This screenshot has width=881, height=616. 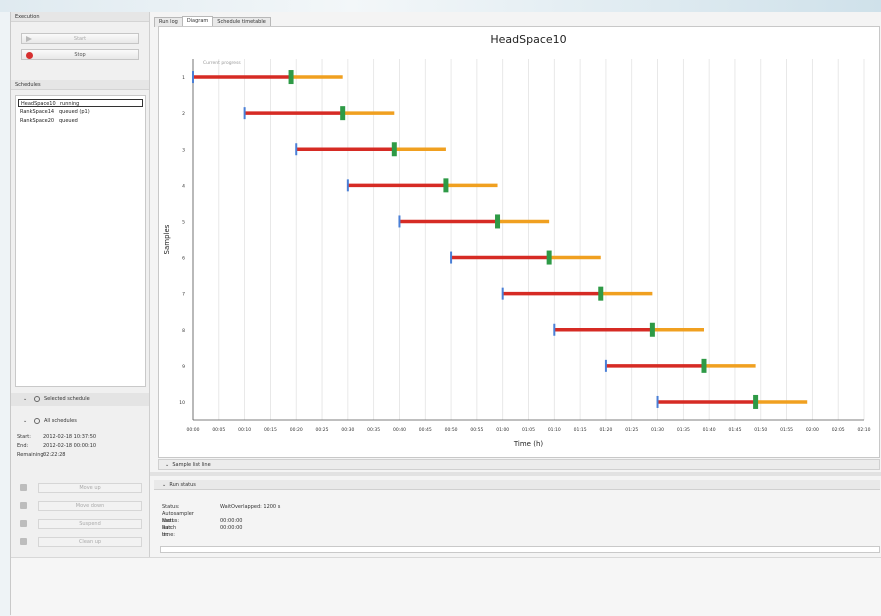 I want to click on y-tick-label: 4, so click(x=183, y=186).